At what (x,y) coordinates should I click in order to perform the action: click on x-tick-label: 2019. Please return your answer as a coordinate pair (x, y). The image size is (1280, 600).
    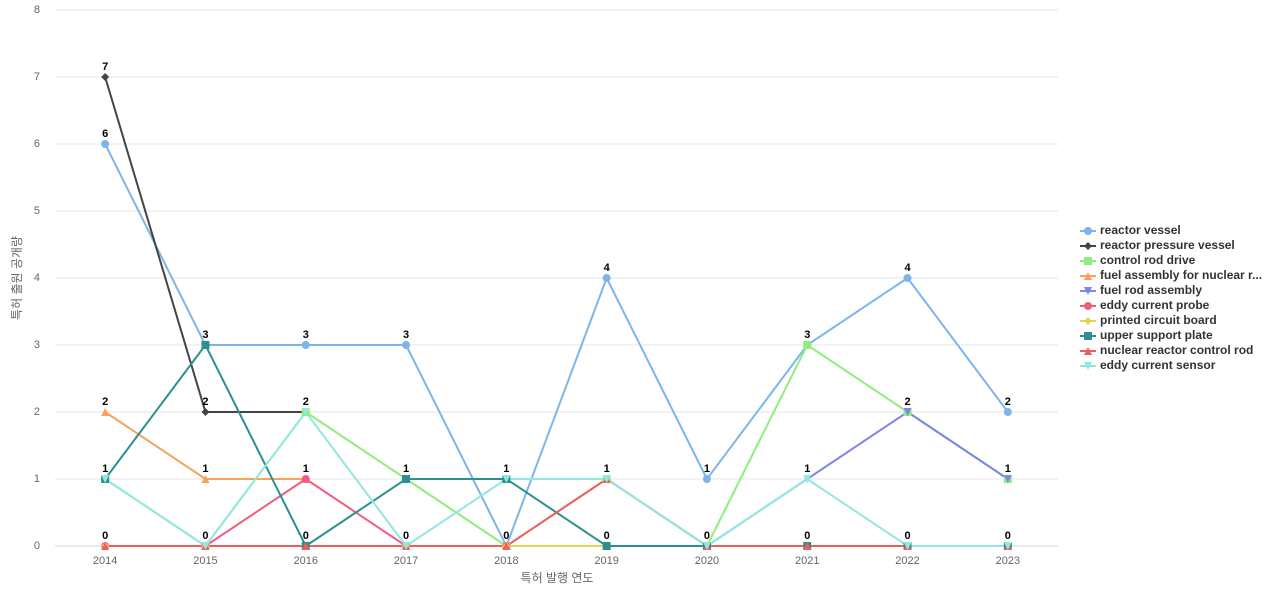
    Looking at the image, I should click on (606, 561).